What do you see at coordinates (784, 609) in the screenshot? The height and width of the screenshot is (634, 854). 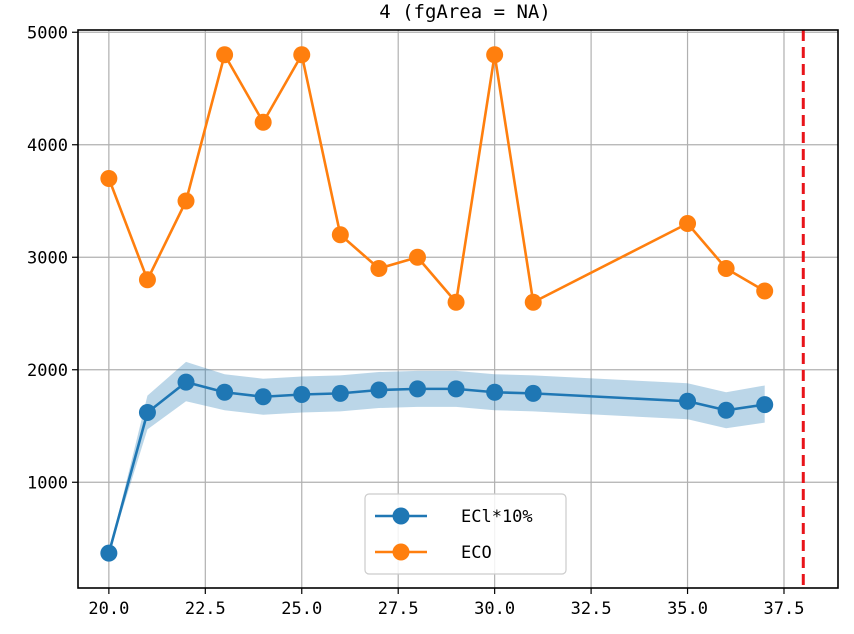 I see `x-tick-label: 37.5` at bounding box center [784, 609].